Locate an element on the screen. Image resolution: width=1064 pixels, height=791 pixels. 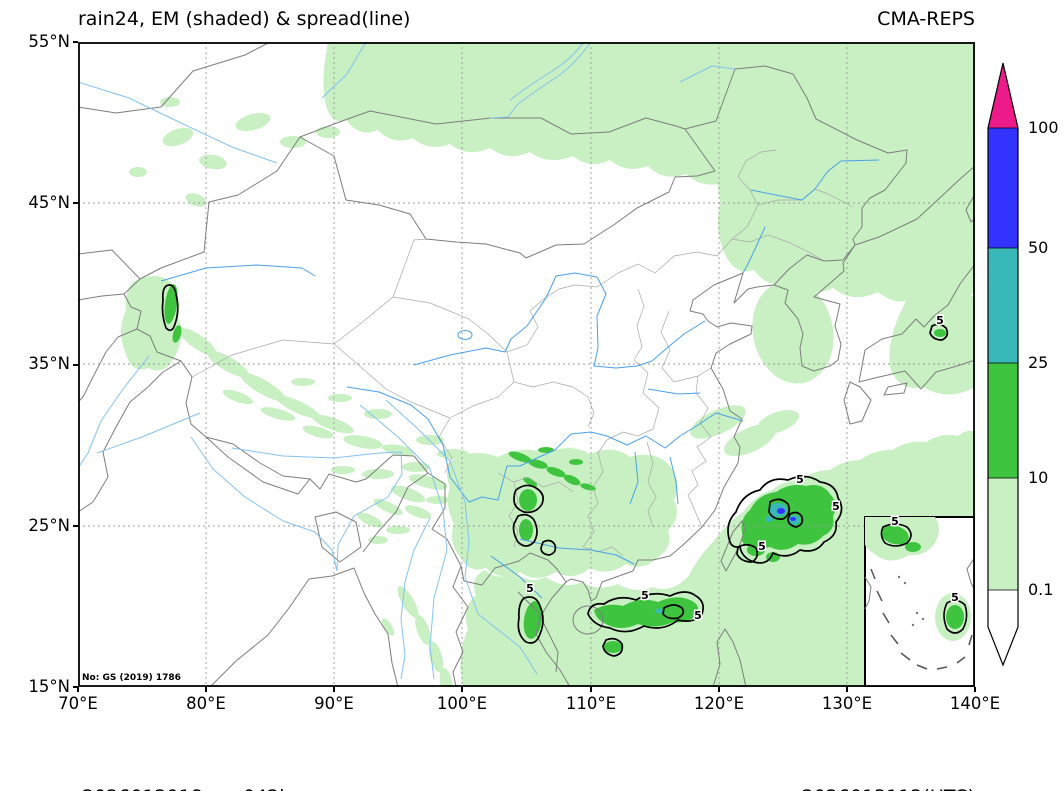
y-tick-label: 25°N is located at coordinates (49, 525).